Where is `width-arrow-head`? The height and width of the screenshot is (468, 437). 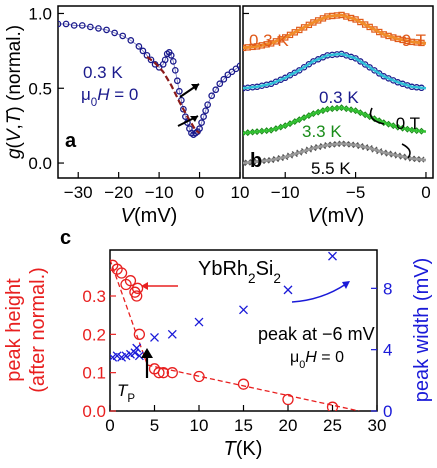 width-arrow-head is located at coordinates (346, 285).